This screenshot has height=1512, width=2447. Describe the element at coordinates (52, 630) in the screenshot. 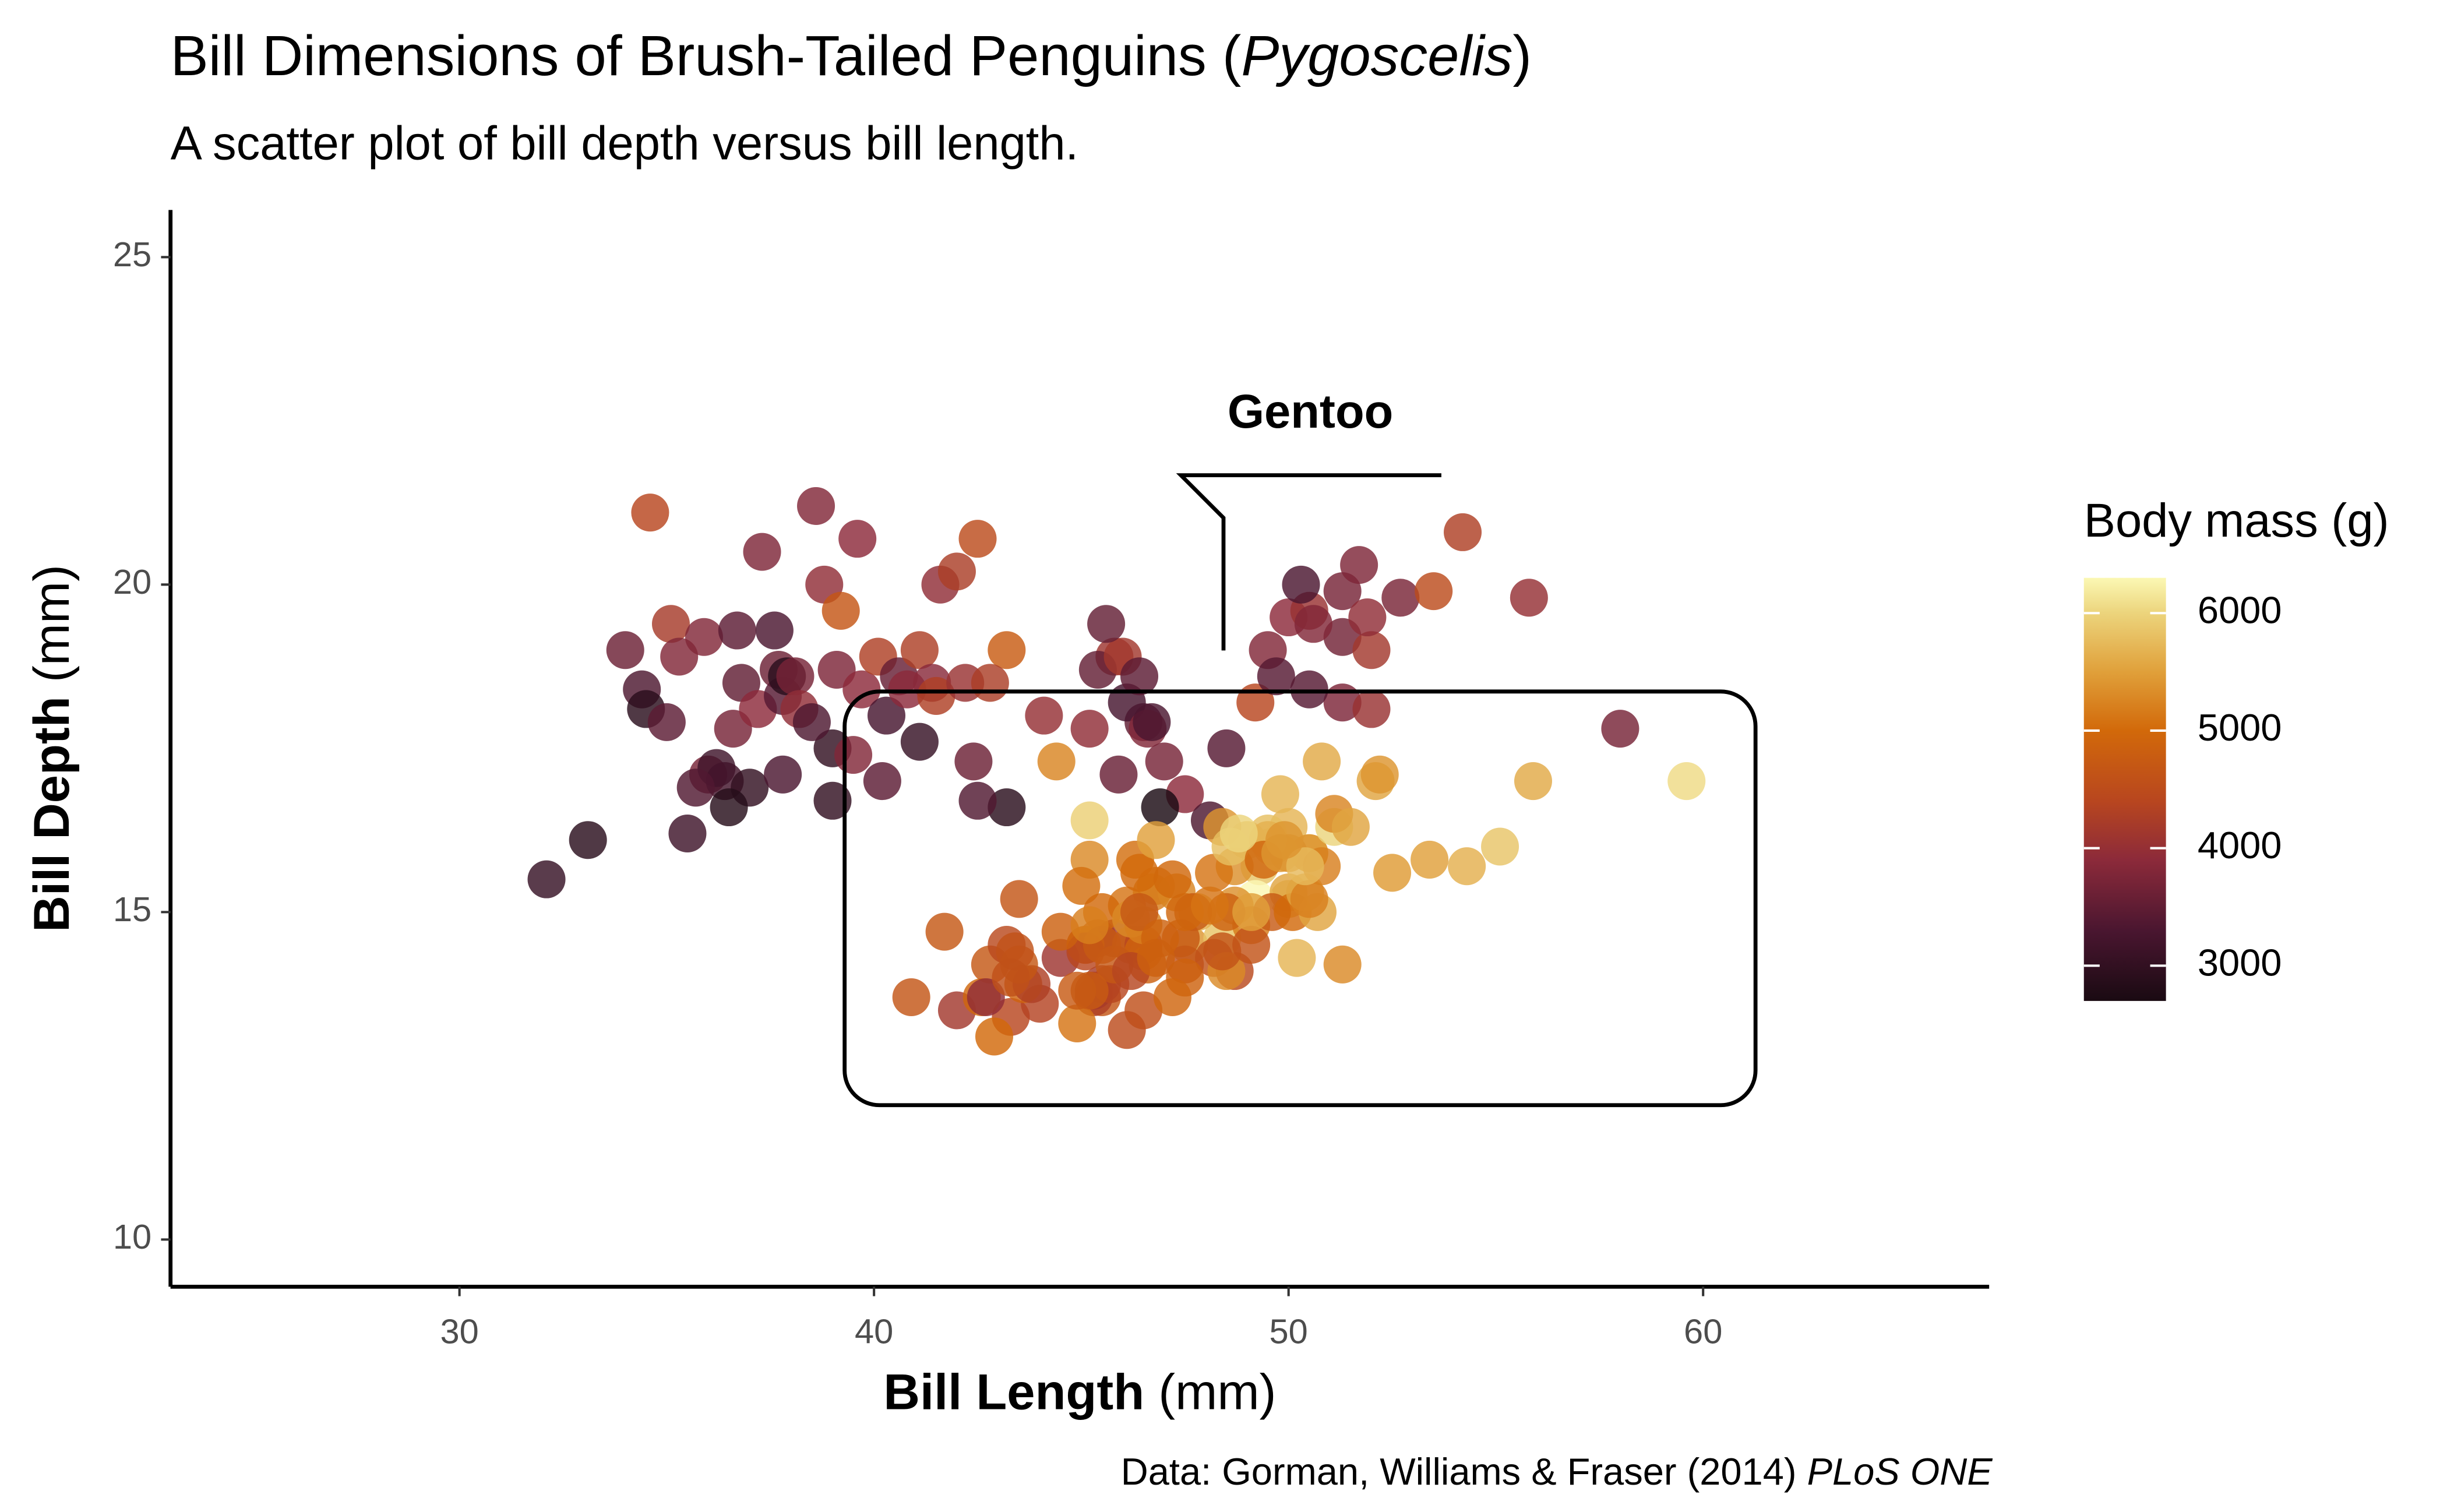

I see `y-title-unit: (mm)` at that location.